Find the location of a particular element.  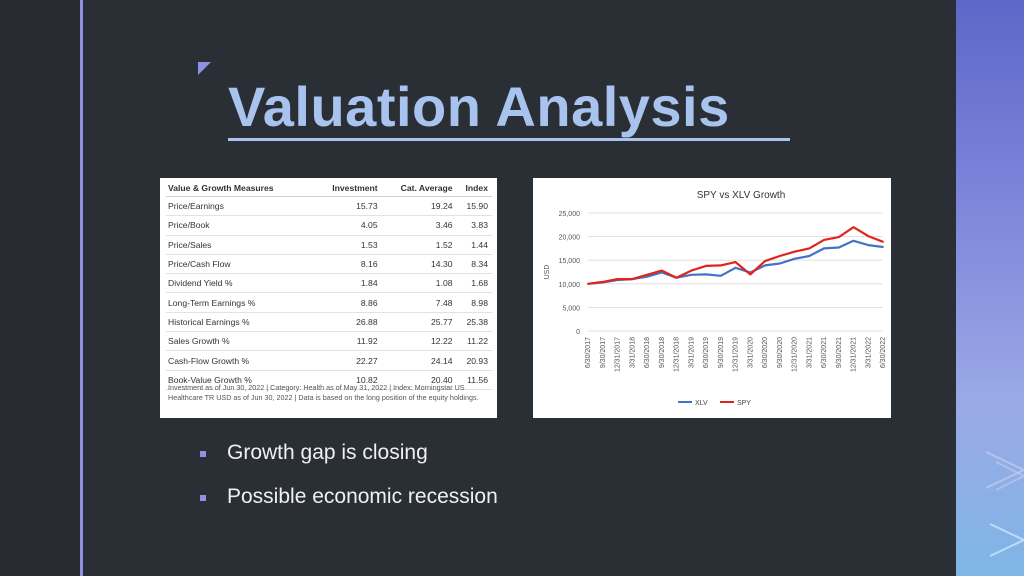

y-tick-label: 20,000 is located at coordinates (570, 238).